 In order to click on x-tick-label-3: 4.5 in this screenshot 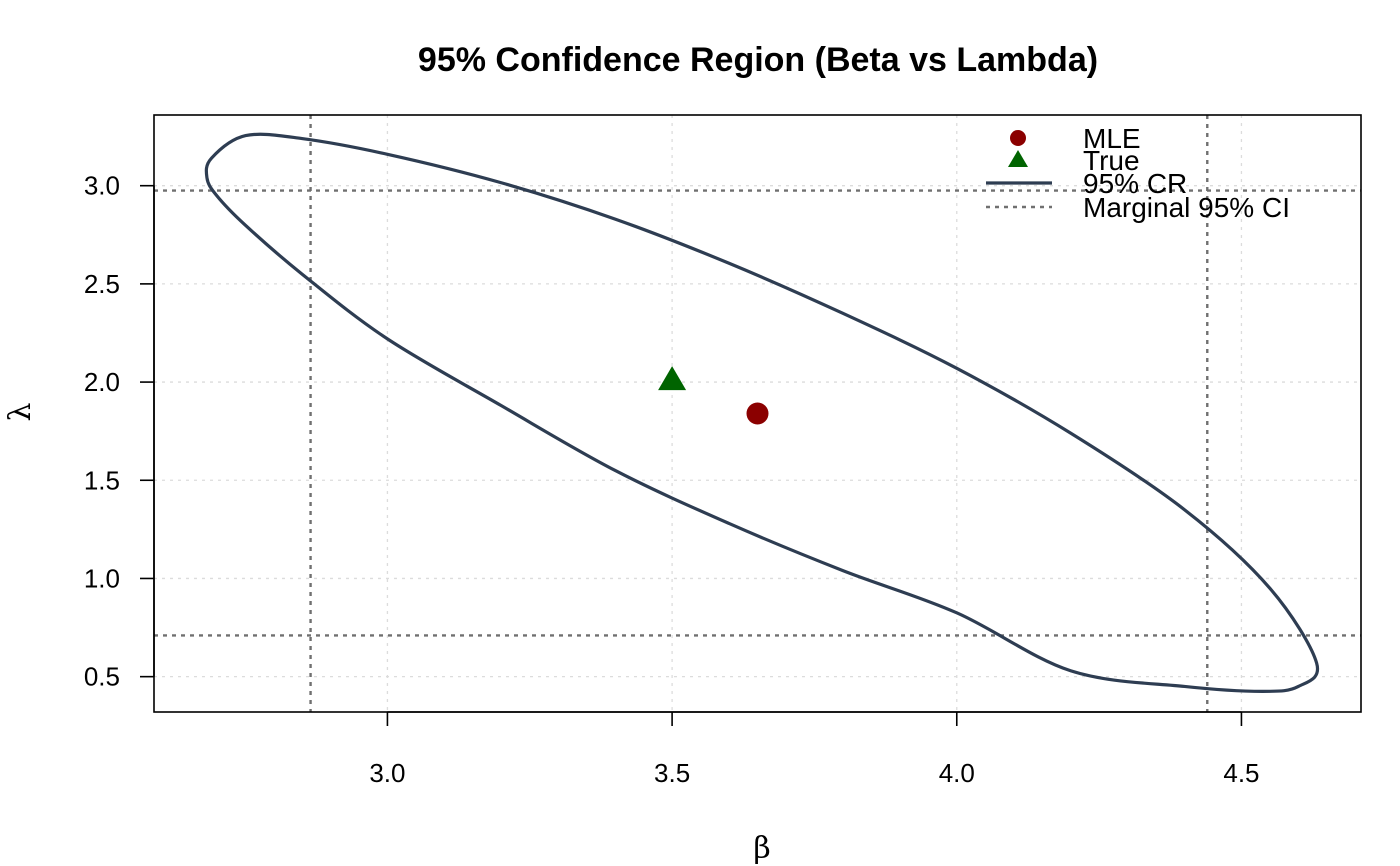, I will do `click(1241, 773)`.